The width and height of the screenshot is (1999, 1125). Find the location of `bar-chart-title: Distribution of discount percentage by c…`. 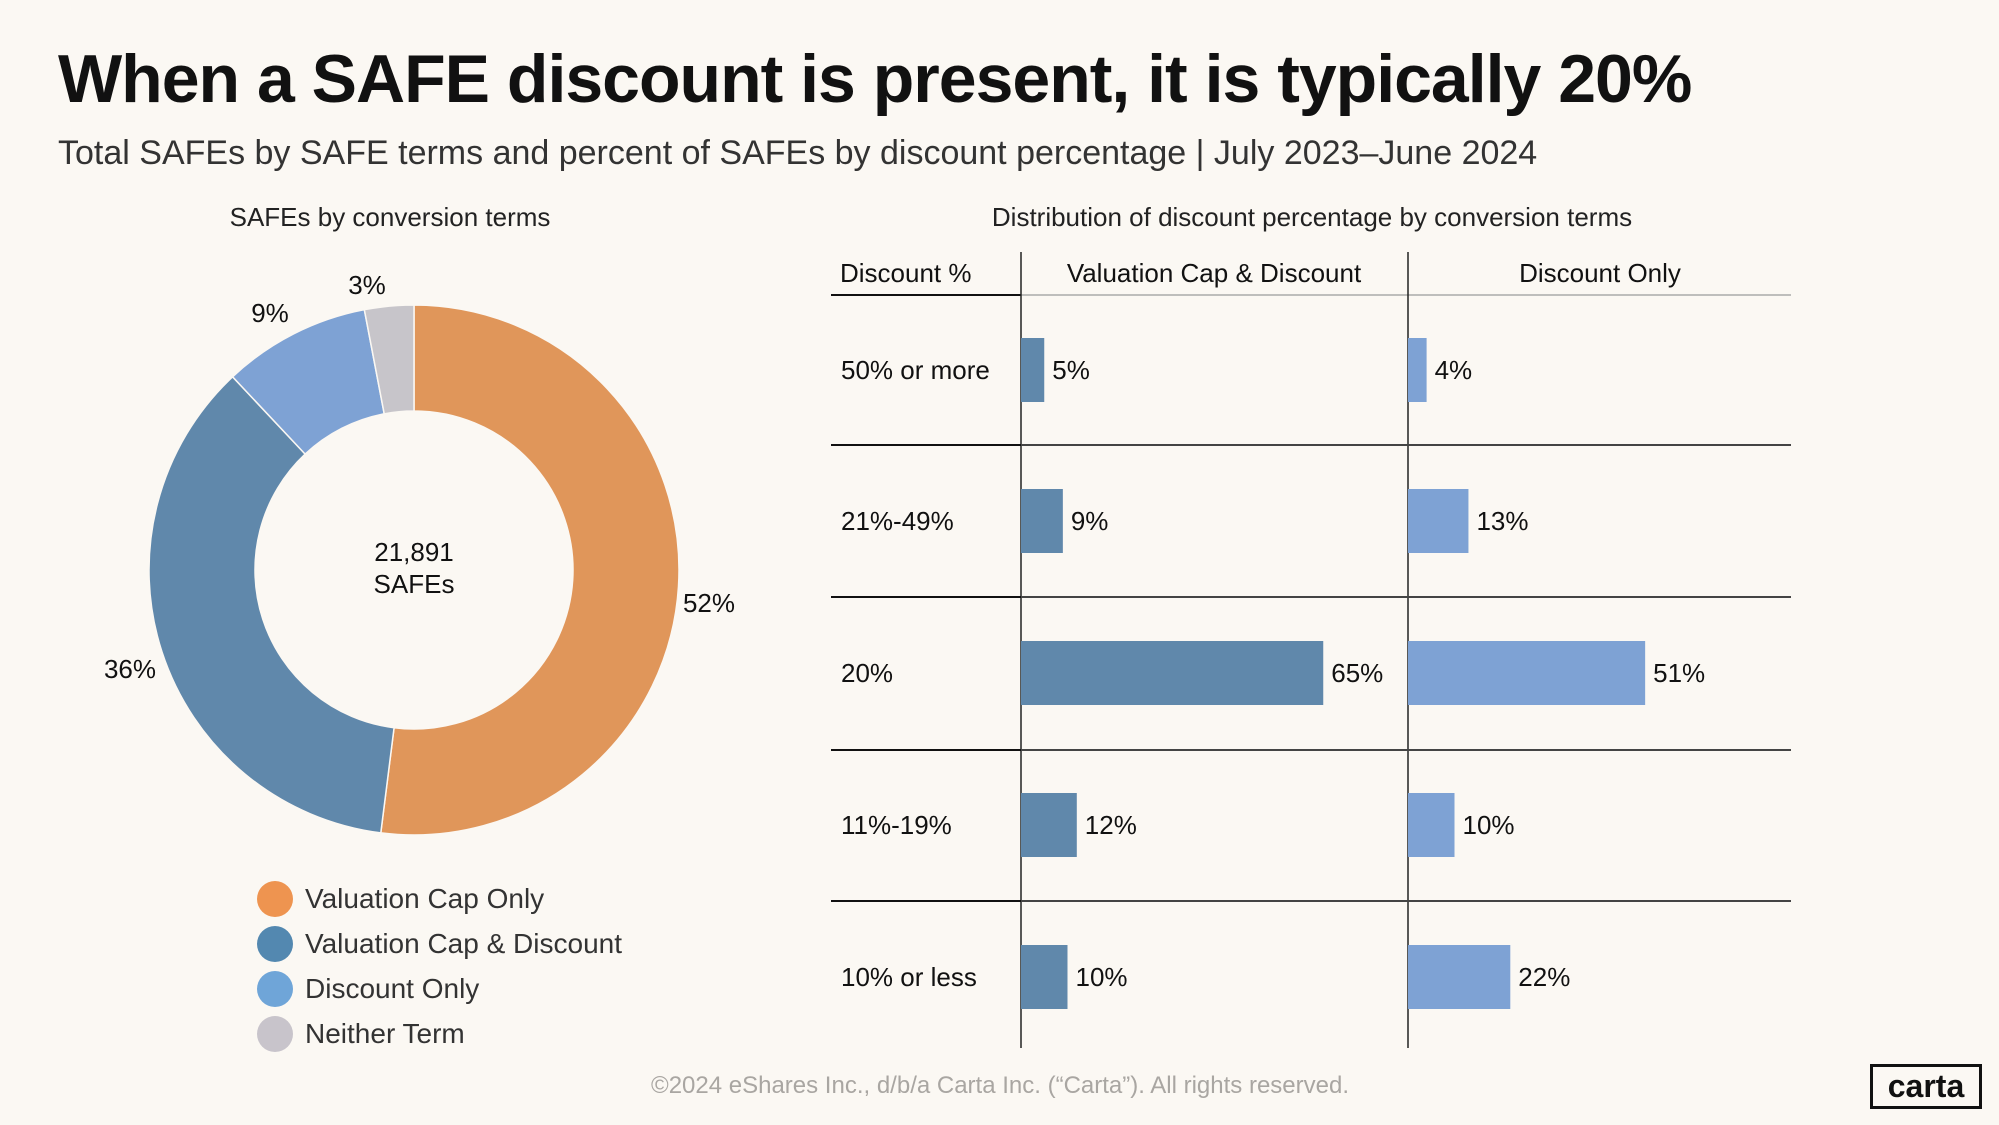

bar-chart-title: Distribution of discount percentage by c… is located at coordinates (1312, 217).